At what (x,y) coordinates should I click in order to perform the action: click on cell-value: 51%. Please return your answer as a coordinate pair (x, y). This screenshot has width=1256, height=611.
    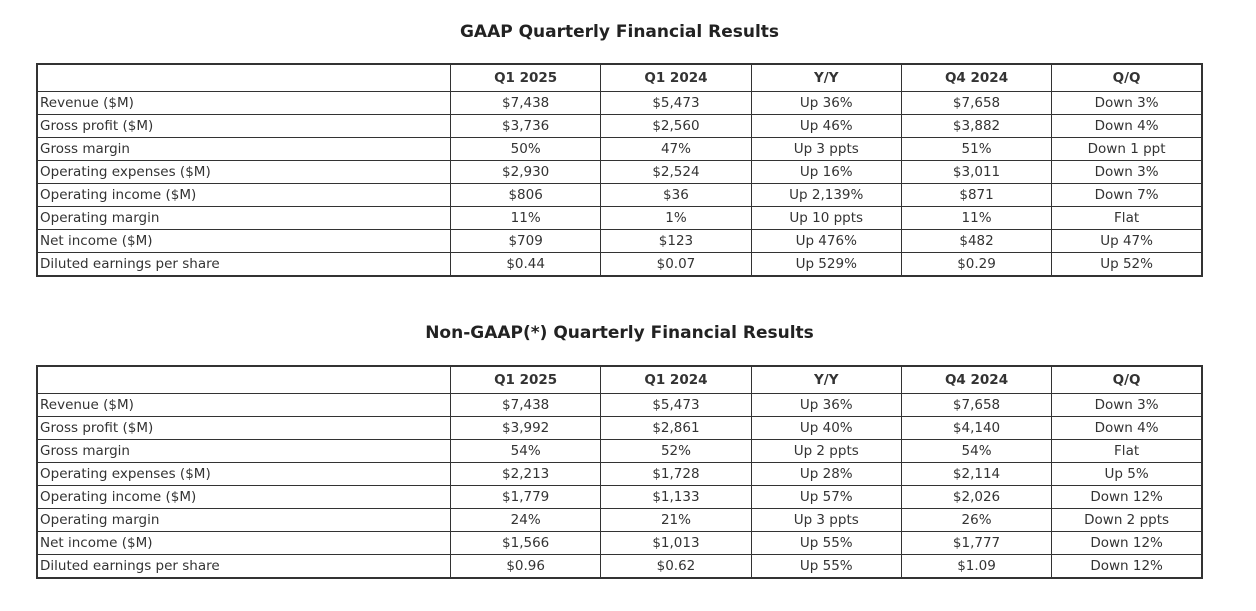
    Looking at the image, I should click on (976, 149).